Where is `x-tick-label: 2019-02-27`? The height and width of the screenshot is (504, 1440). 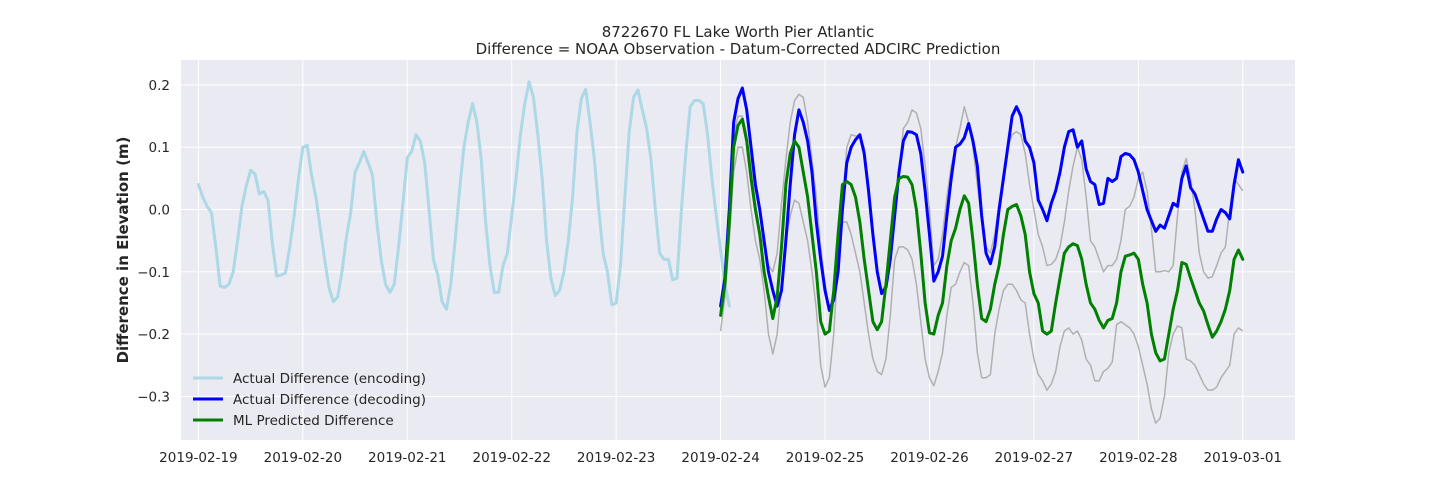 x-tick-label: 2019-02-27 is located at coordinates (1034, 458).